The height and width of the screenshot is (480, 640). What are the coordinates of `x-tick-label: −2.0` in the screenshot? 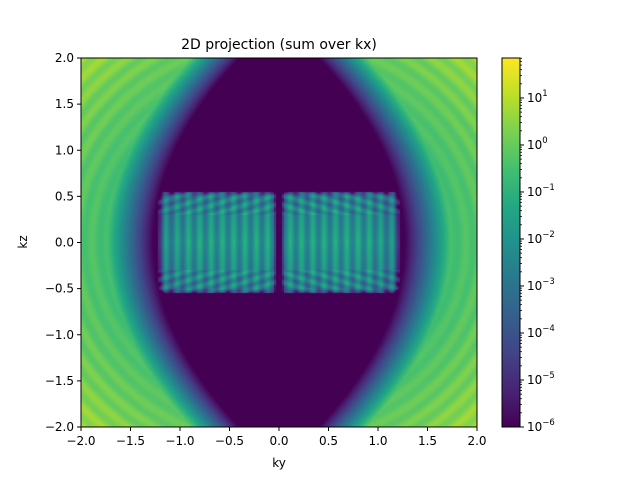 It's located at (80, 441).